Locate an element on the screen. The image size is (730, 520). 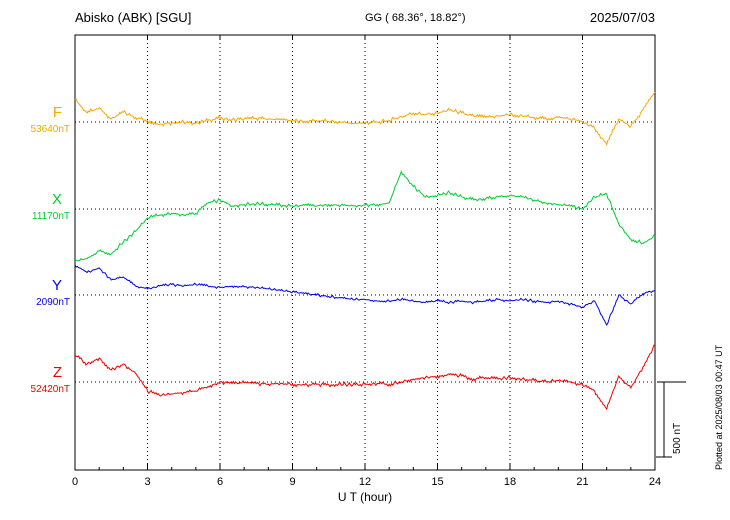
x-tick-label-18: 18 is located at coordinates (510, 482).